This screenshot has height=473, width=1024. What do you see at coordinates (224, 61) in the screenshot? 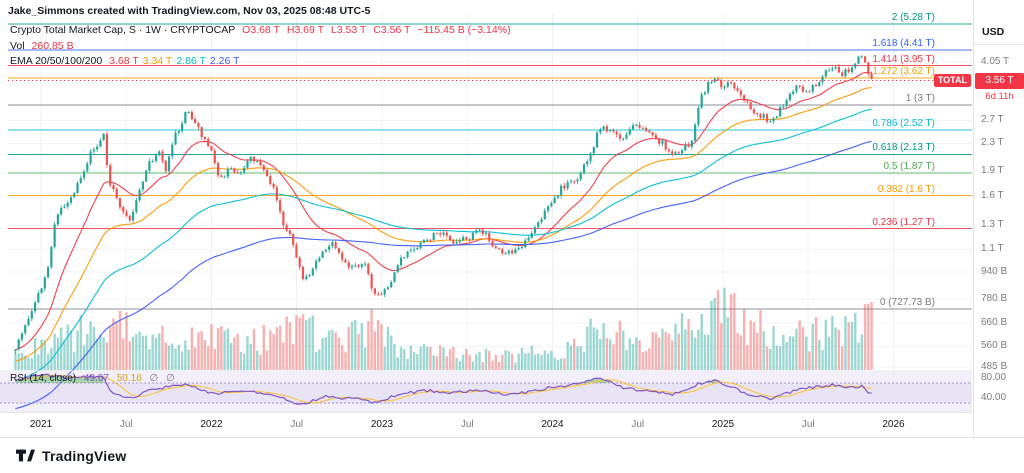
I see `ema-value: 2.26 T` at bounding box center [224, 61].